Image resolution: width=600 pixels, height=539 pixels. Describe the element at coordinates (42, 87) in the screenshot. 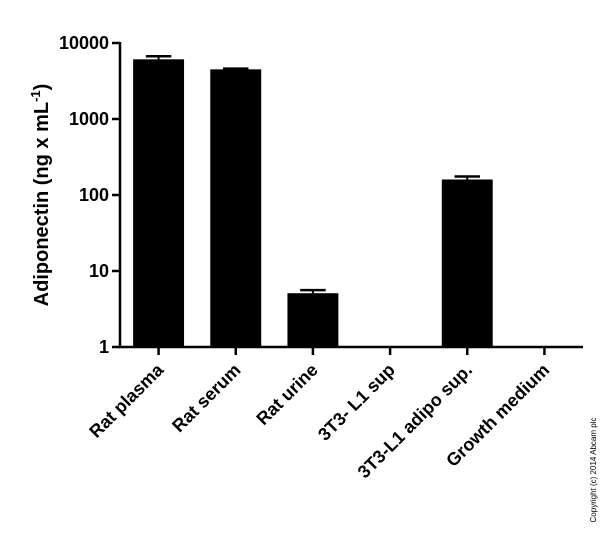

I see `y-axis-label-suffix: )` at that location.